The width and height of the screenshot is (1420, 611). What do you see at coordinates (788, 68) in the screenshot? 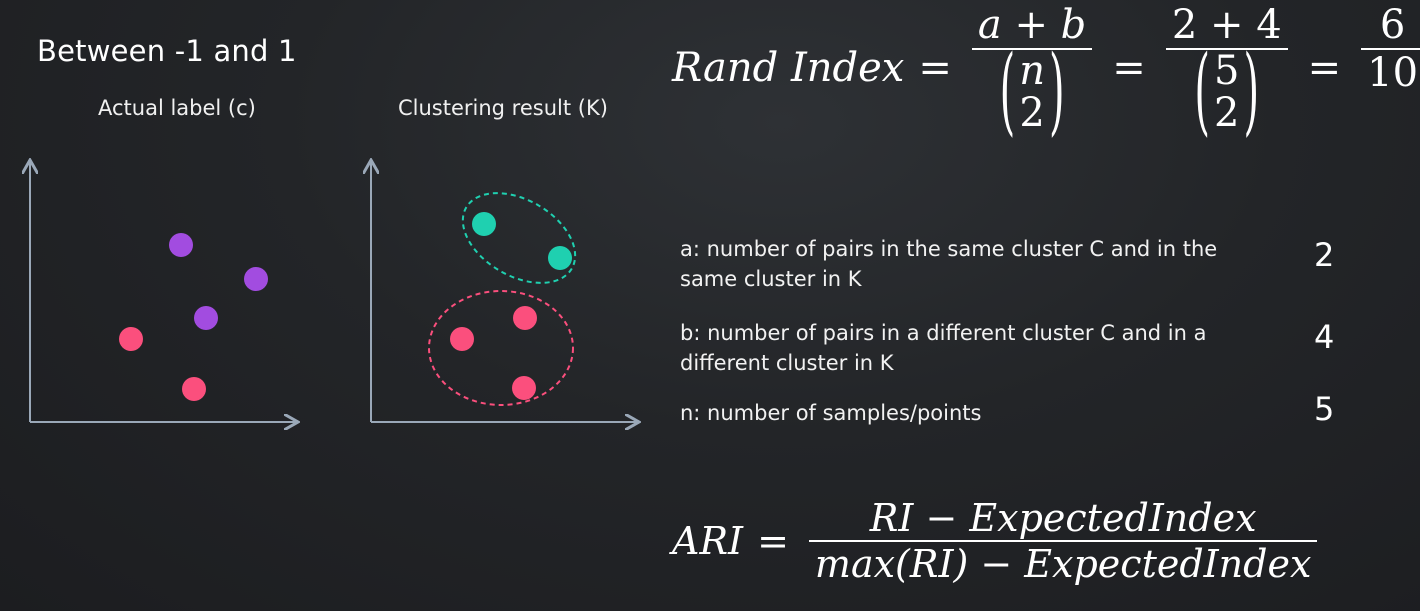
I see `rand-index-lhs: Rand Index` at bounding box center [788, 68].